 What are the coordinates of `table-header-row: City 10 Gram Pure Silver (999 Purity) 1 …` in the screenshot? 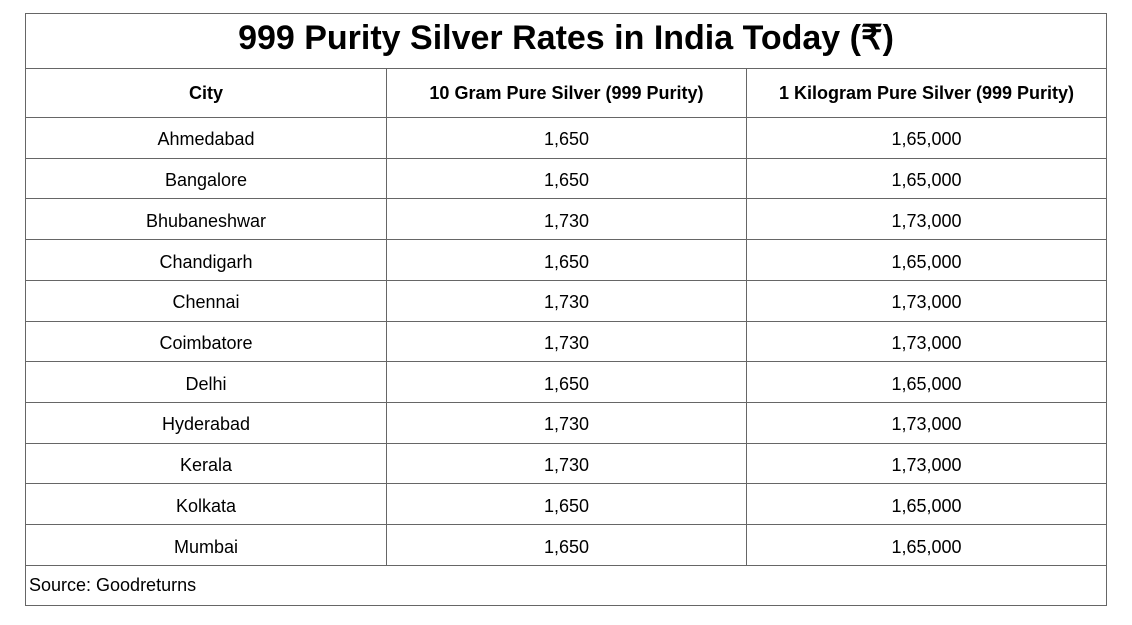 It's located at (566, 93).